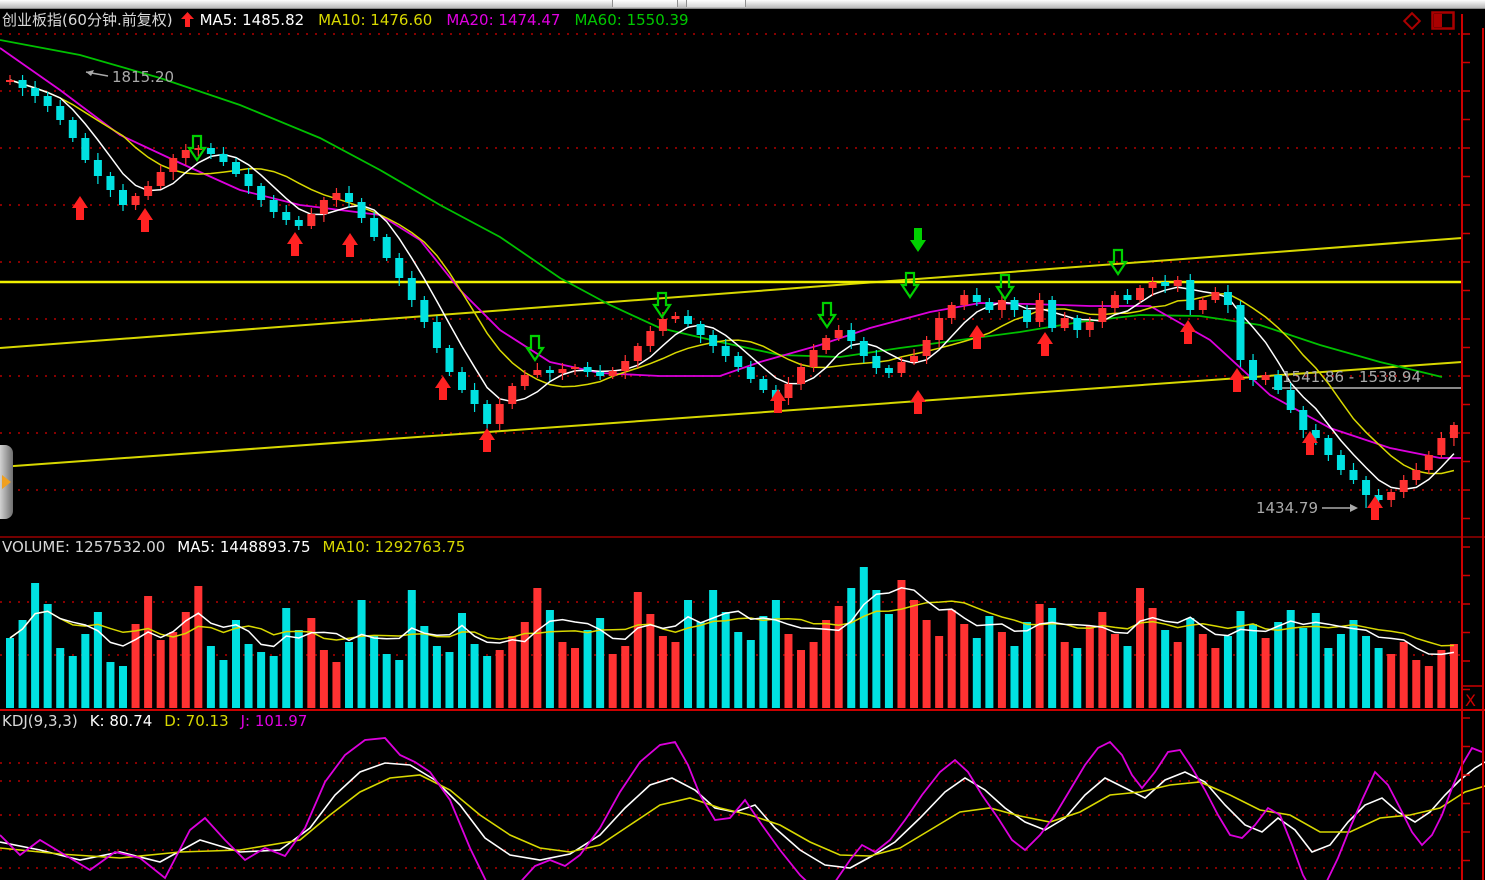  What do you see at coordinates (631, 19) in the screenshot?
I see `ma60-value: MA60: 1550.39` at bounding box center [631, 19].